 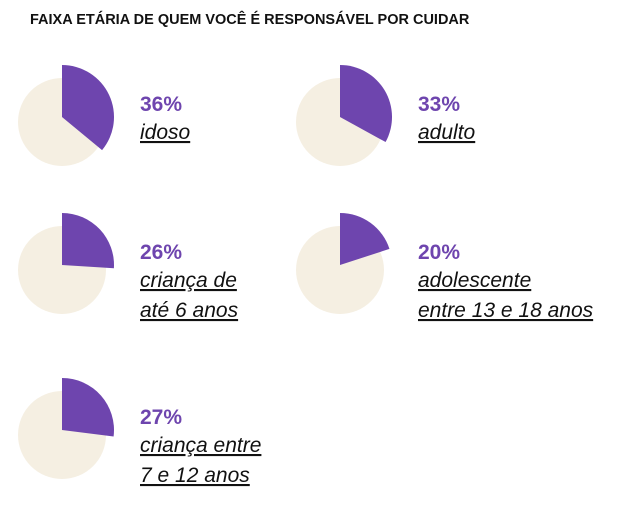 What do you see at coordinates (439, 252) in the screenshot?
I see `value-label: 20%` at bounding box center [439, 252].